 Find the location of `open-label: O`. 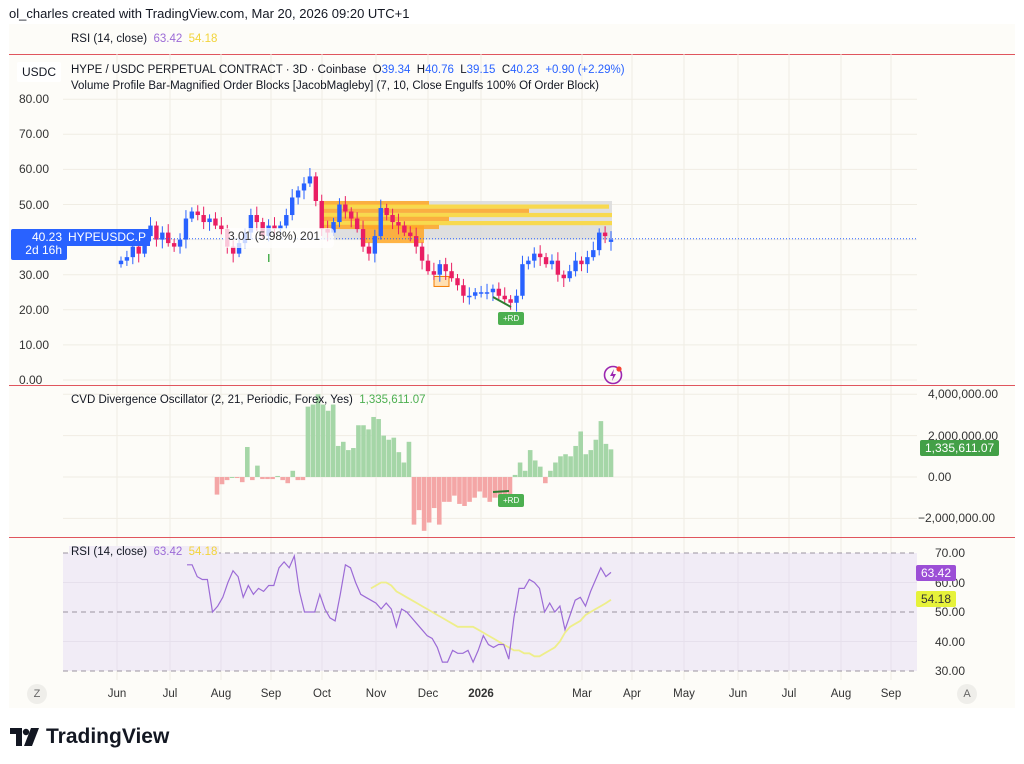

open-label: O is located at coordinates (377, 70).